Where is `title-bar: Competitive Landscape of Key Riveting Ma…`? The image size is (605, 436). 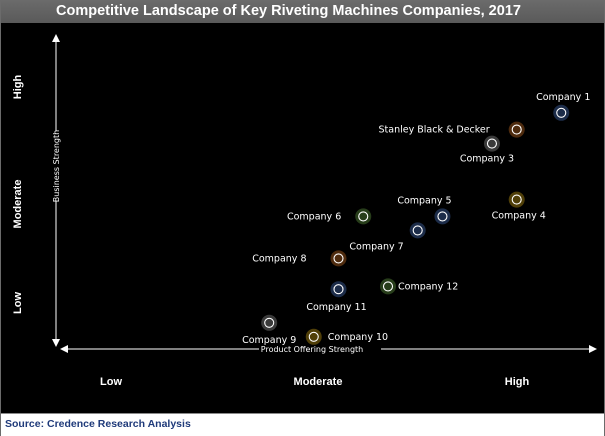 title-bar: Competitive Landscape of Key Riveting Ma… is located at coordinates (302, 12).